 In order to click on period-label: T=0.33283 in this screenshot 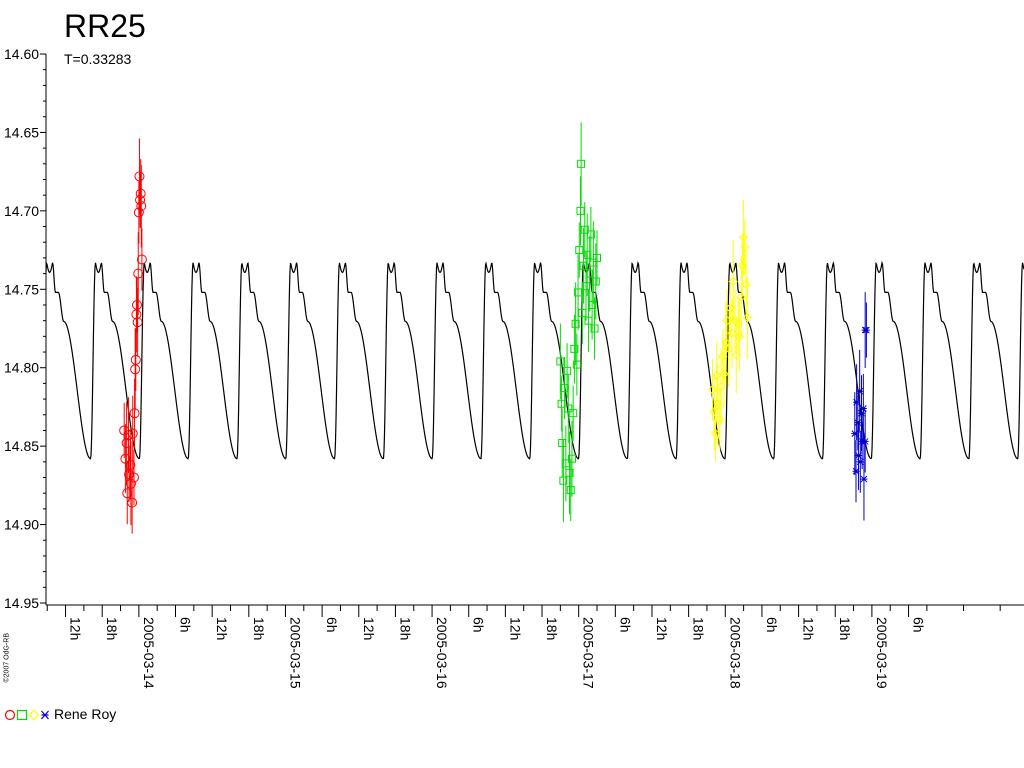, I will do `click(98, 59)`.